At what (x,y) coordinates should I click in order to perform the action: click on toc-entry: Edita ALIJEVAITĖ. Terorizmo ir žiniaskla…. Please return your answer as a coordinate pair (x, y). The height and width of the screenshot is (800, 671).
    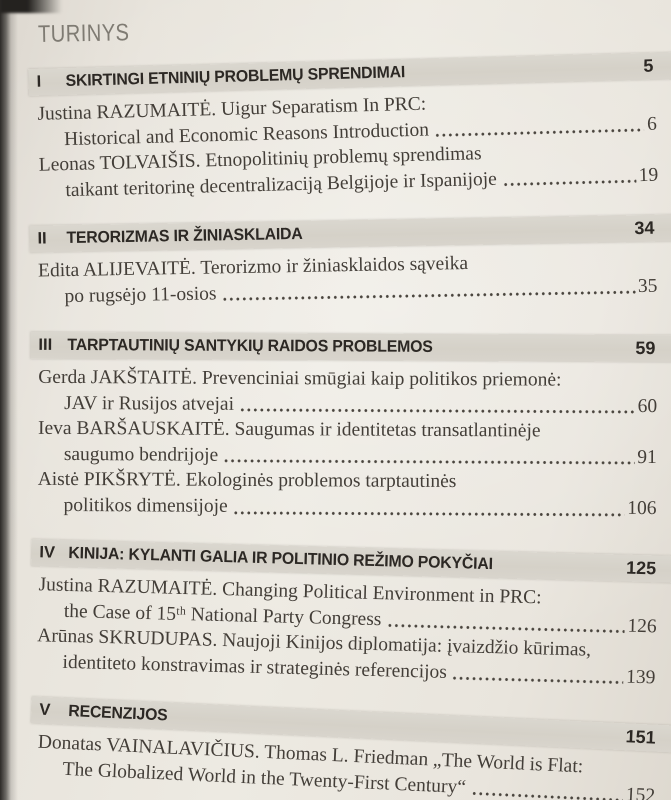
    Looking at the image, I should click on (348, 279).